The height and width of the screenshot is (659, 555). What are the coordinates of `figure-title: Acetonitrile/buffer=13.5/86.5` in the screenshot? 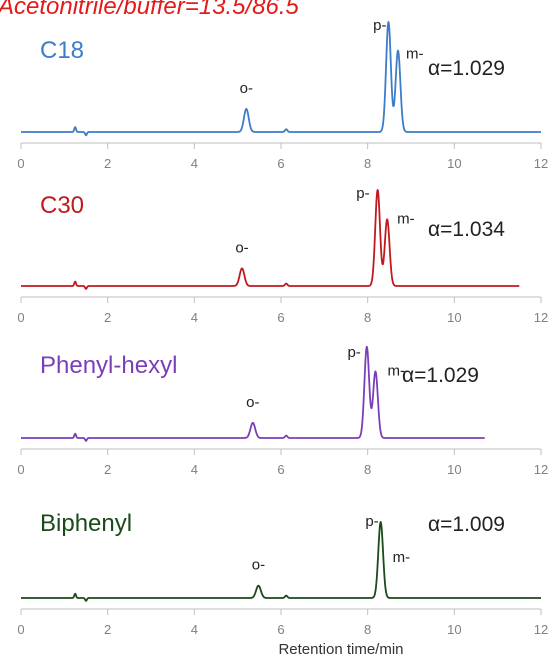 It's located at (150, 10).